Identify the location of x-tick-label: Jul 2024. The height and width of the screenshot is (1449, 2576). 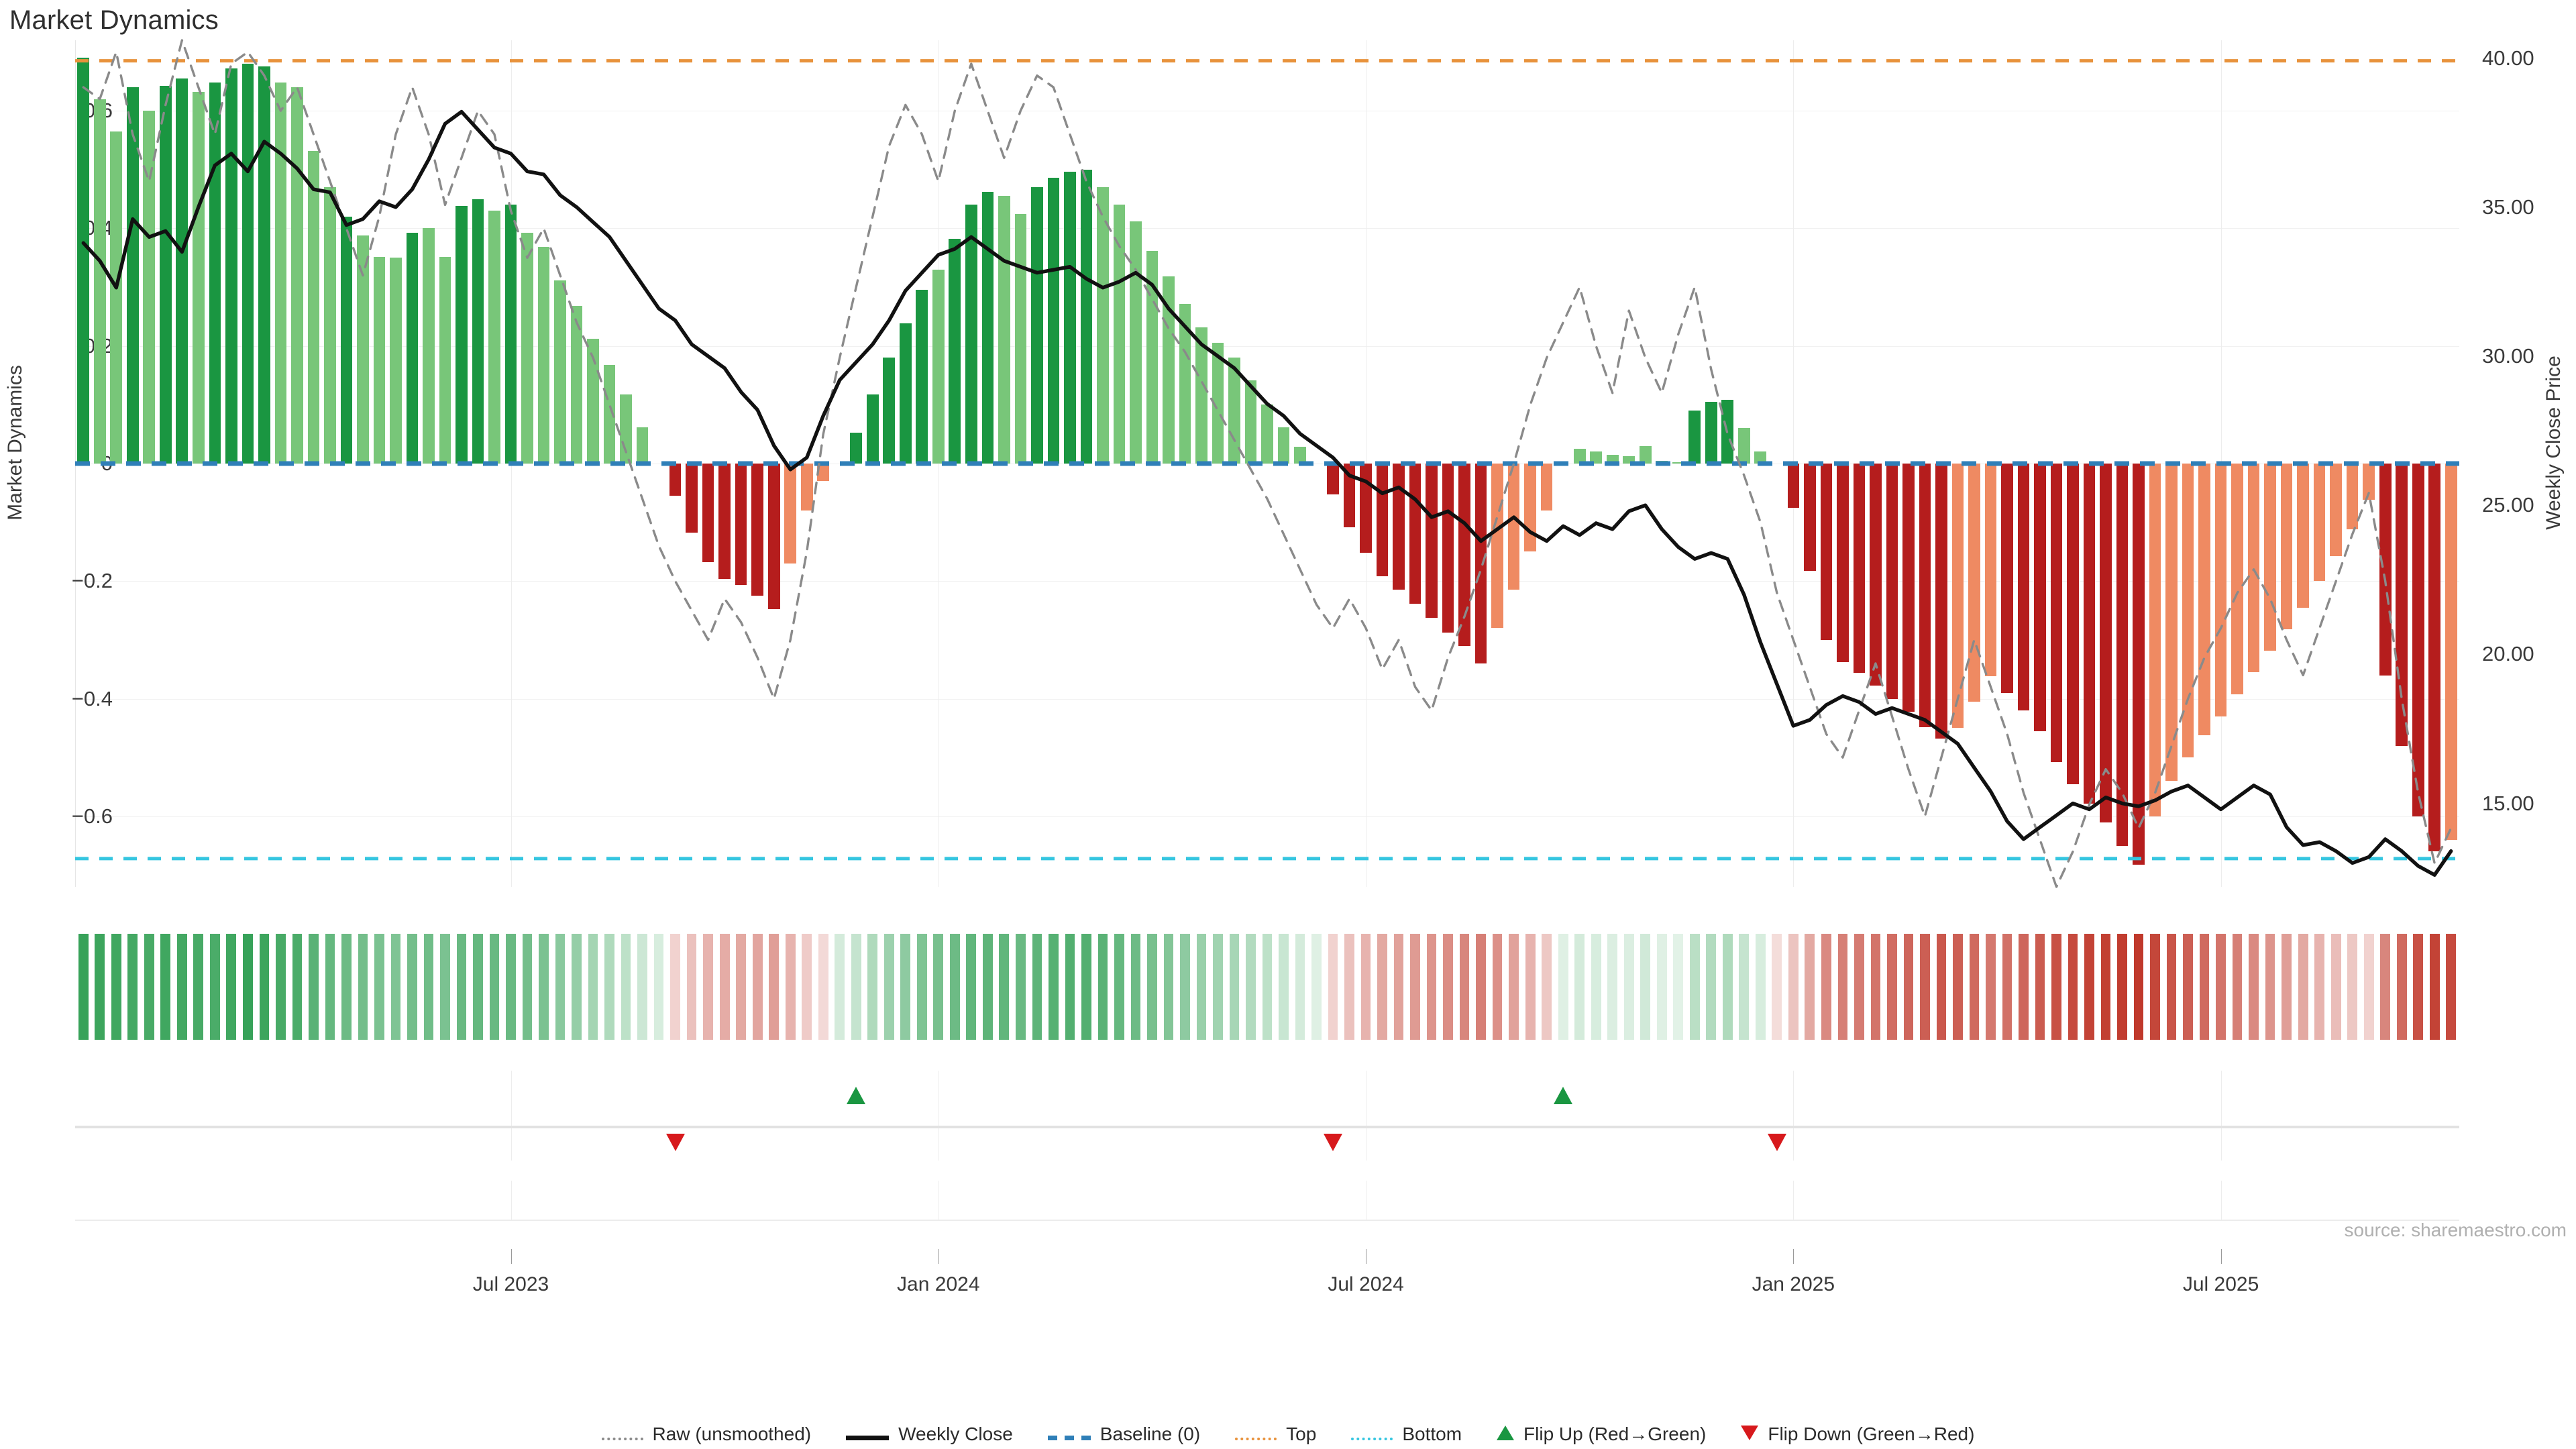
(1366, 1284).